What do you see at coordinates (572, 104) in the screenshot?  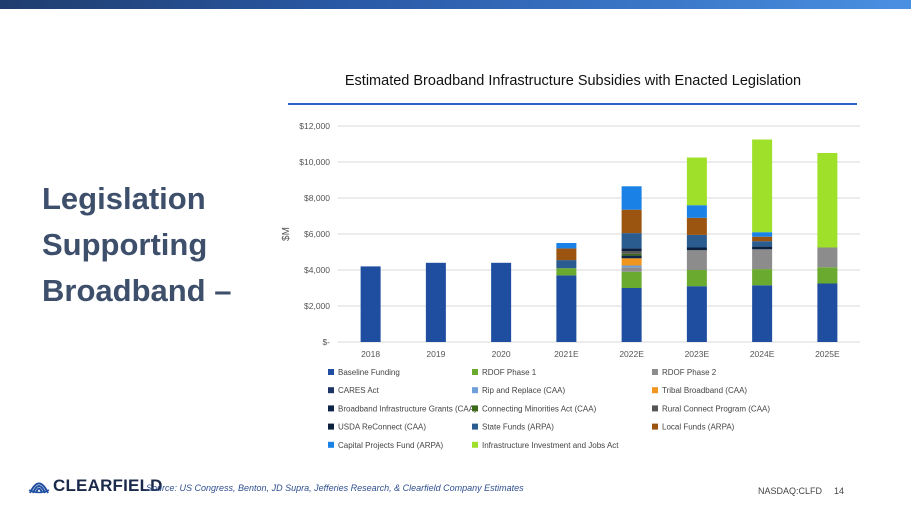 I see `title-divider` at bounding box center [572, 104].